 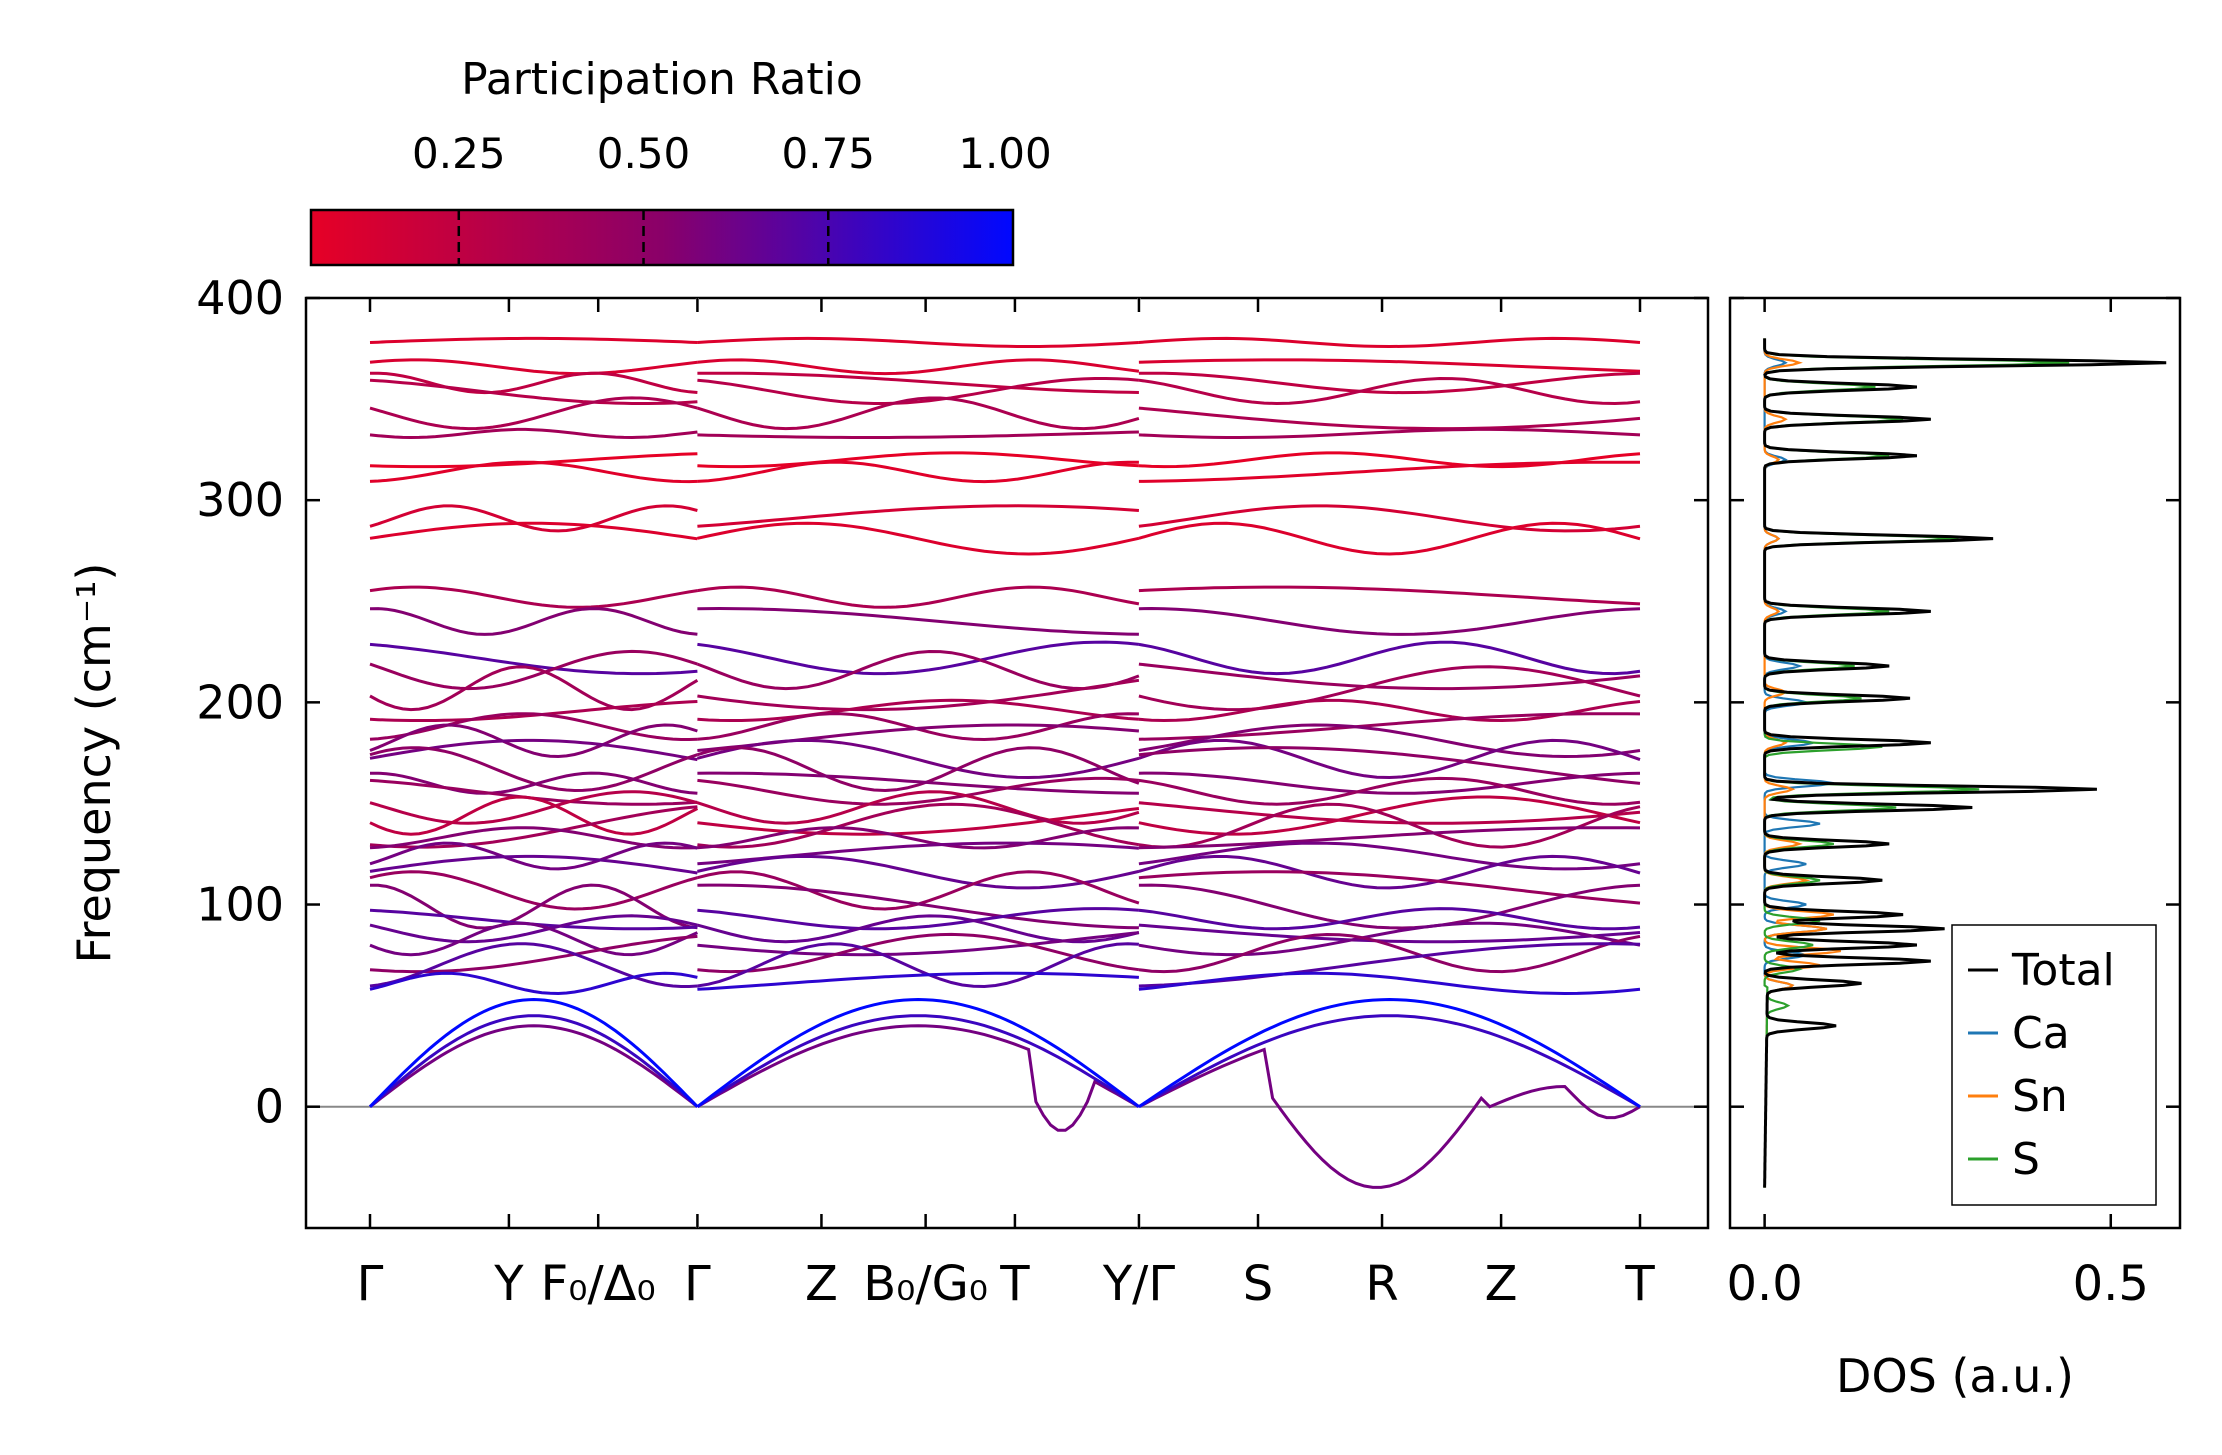 What do you see at coordinates (662, 237) in the screenshot?
I see `colorbar-gradient` at bounding box center [662, 237].